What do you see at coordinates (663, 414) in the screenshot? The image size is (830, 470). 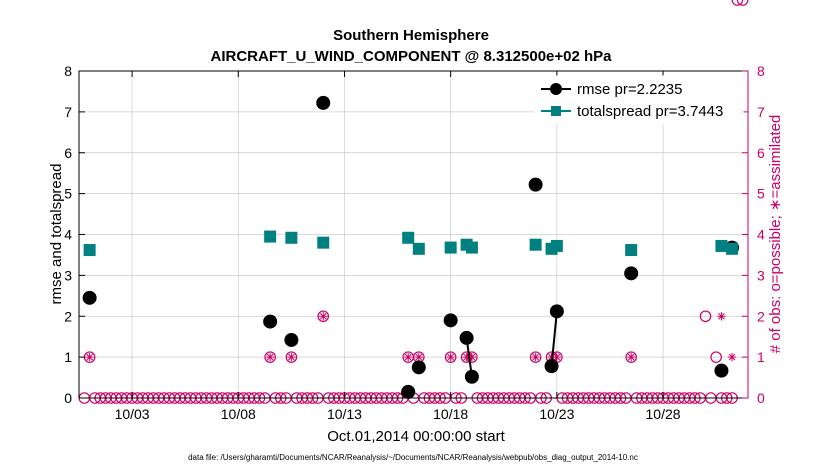 I see `x-tick-label: 10/28` at bounding box center [663, 414].